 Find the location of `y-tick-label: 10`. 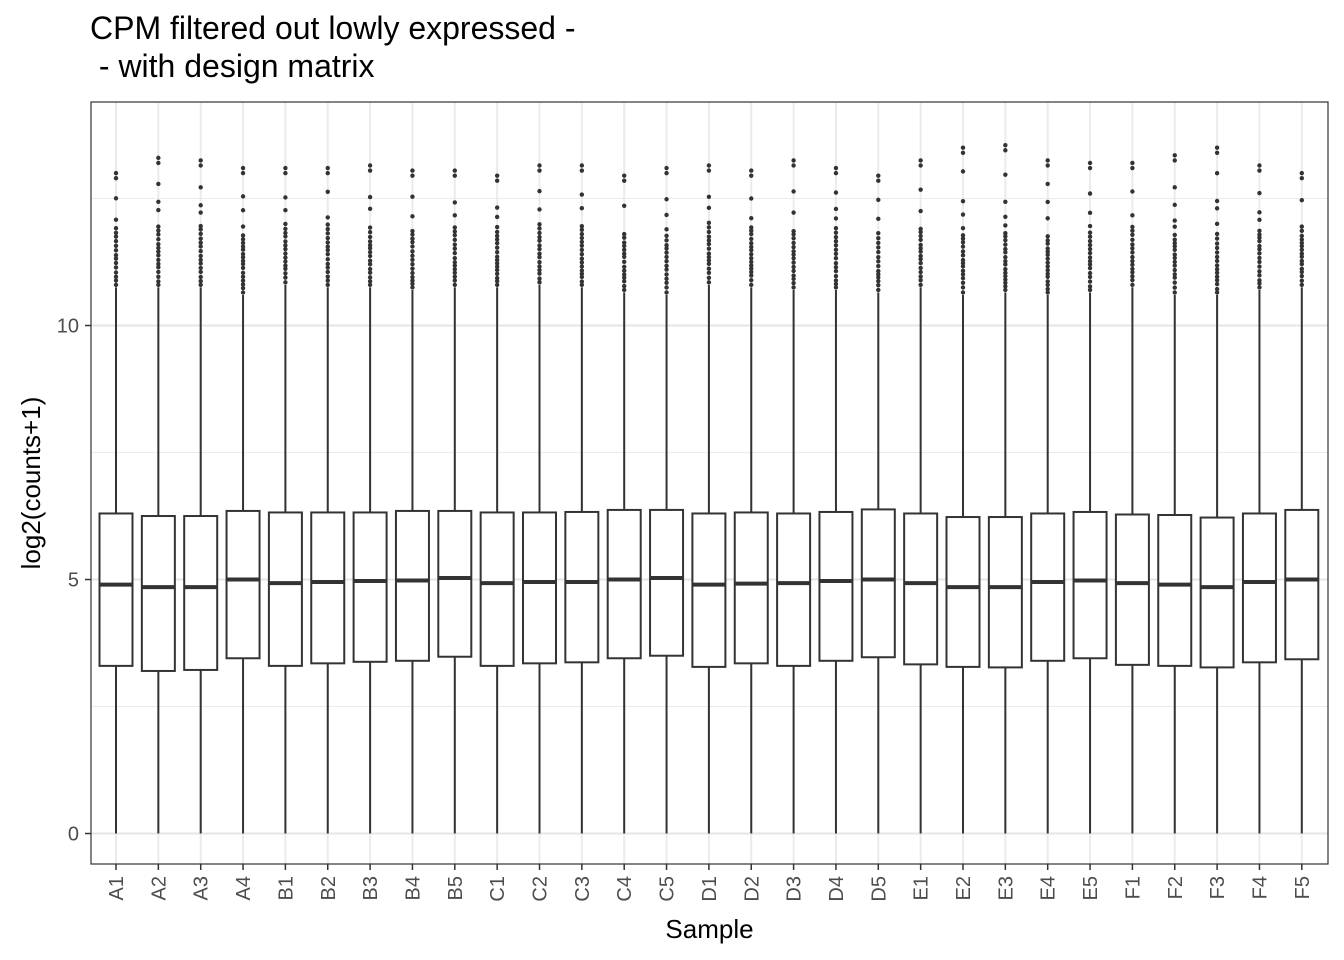

y-tick-label: 10 is located at coordinates (68, 327).